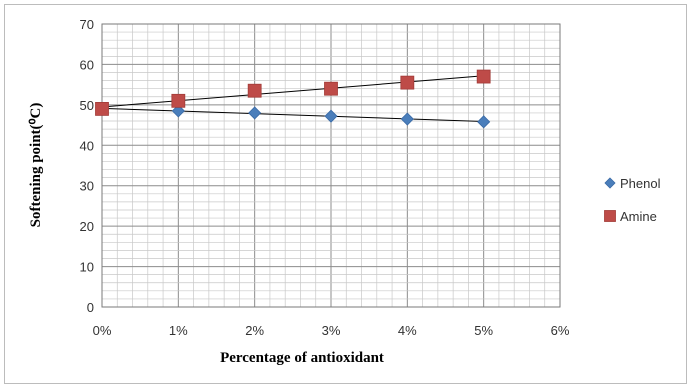 The image size is (691, 389). What do you see at coordinates (90, 307) in the screenshot?
I see `y-tick-label: 0` at bounding box center [90, 307].